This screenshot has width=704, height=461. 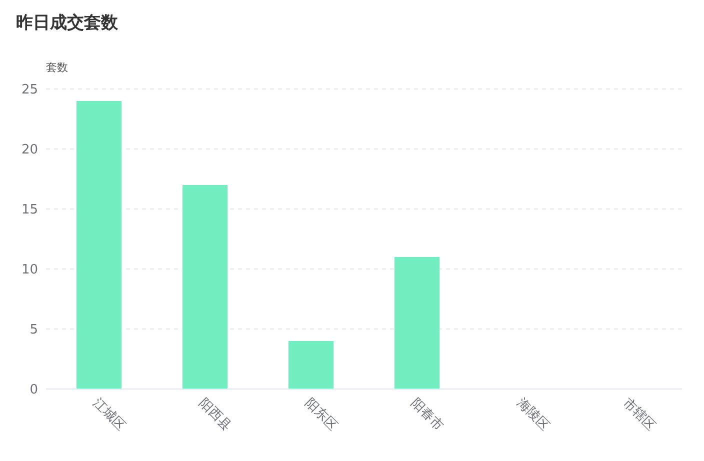 What do you see at coordinates (34, 390) in the screenshot?
I see `y-tick-label: 0` at bounding box center [34, 390].